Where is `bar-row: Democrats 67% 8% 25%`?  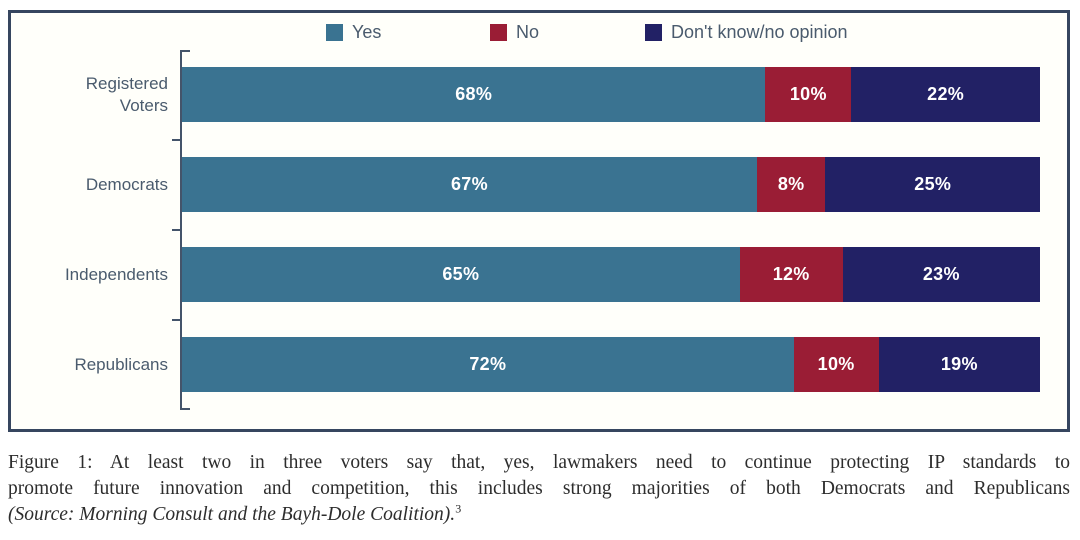 bar-row: Democrats 67% 8% 25% is located at coordinates (539, 184).